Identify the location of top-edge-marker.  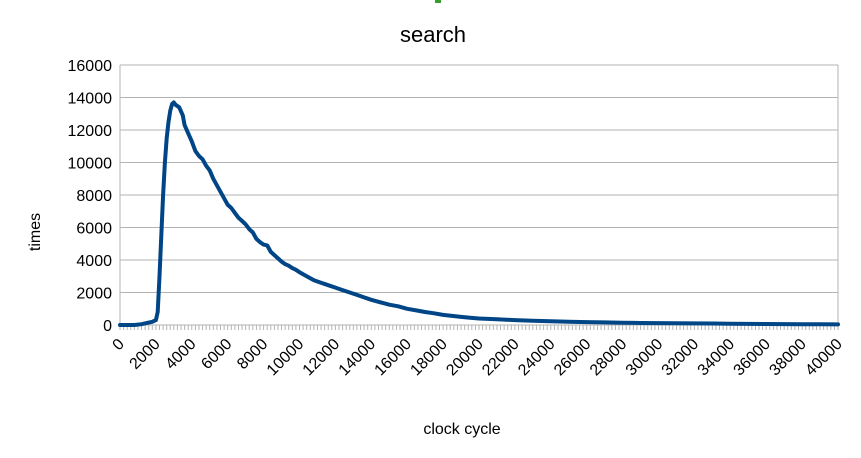
(438, 1).